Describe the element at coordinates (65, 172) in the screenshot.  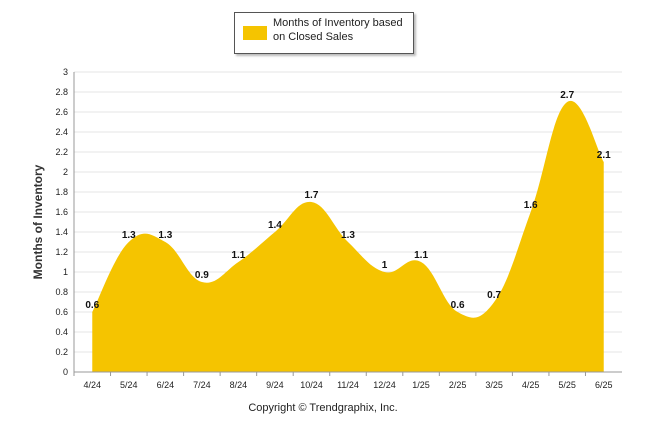
I see `y-tick-label: 2` at that location.